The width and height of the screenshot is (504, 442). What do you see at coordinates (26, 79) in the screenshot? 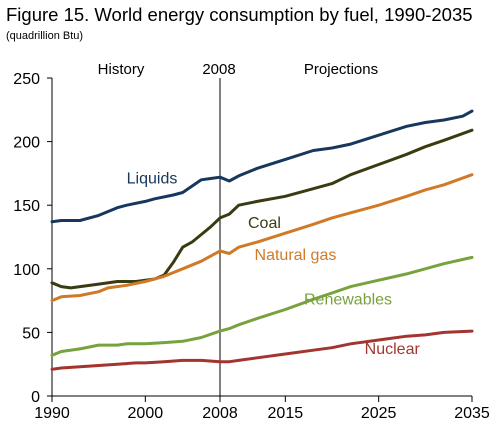
I see `y-tick-label: 250` at bounding box center [26, 79].